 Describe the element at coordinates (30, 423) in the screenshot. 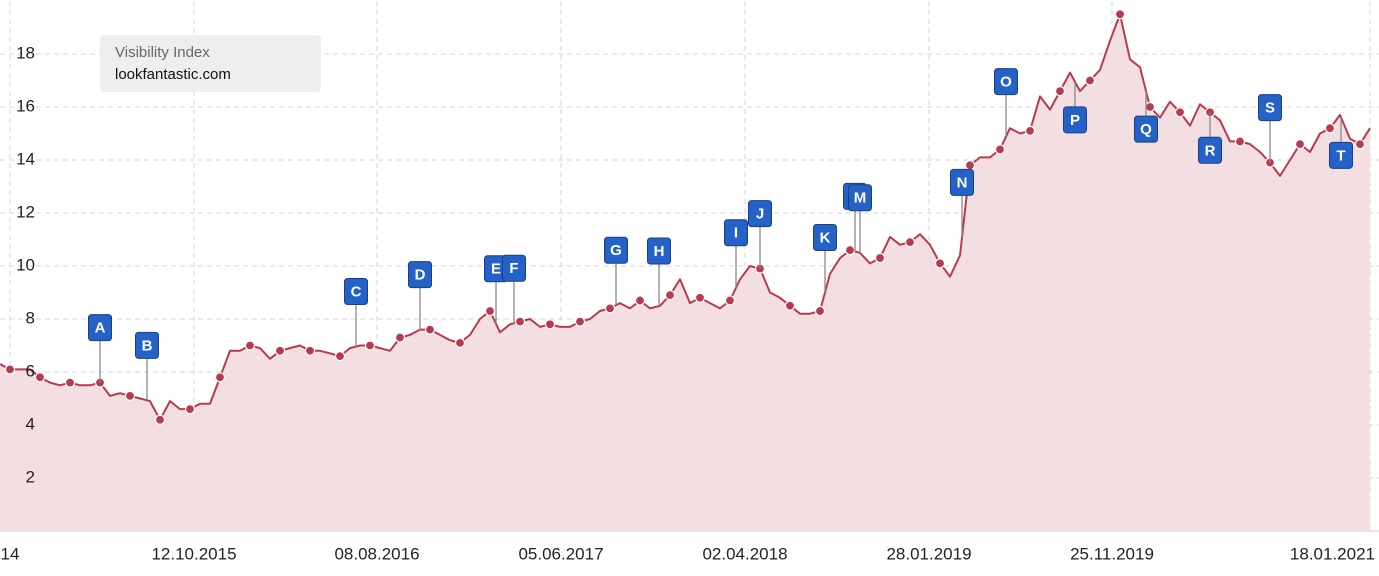

I see `y-tick-label: 4` at that location.